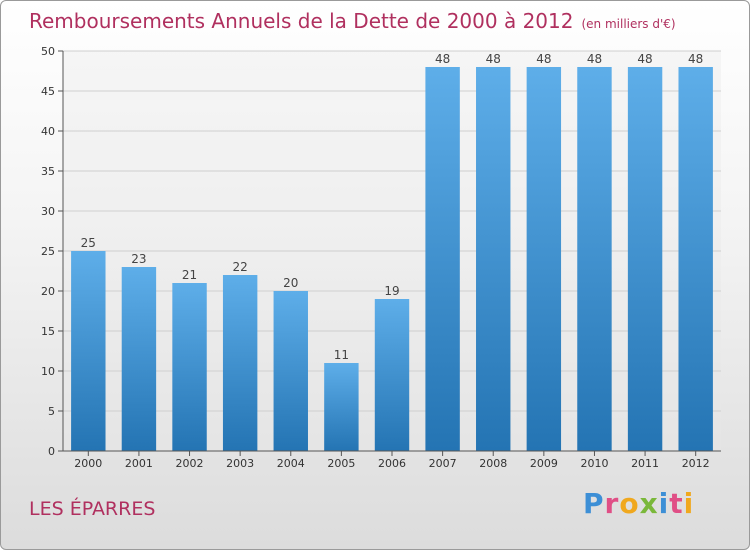 Image resolution: width=750 pixels, height=550 pixels. I want to click on chart-subtitle: (en milliers d'€), so click(628, 24).